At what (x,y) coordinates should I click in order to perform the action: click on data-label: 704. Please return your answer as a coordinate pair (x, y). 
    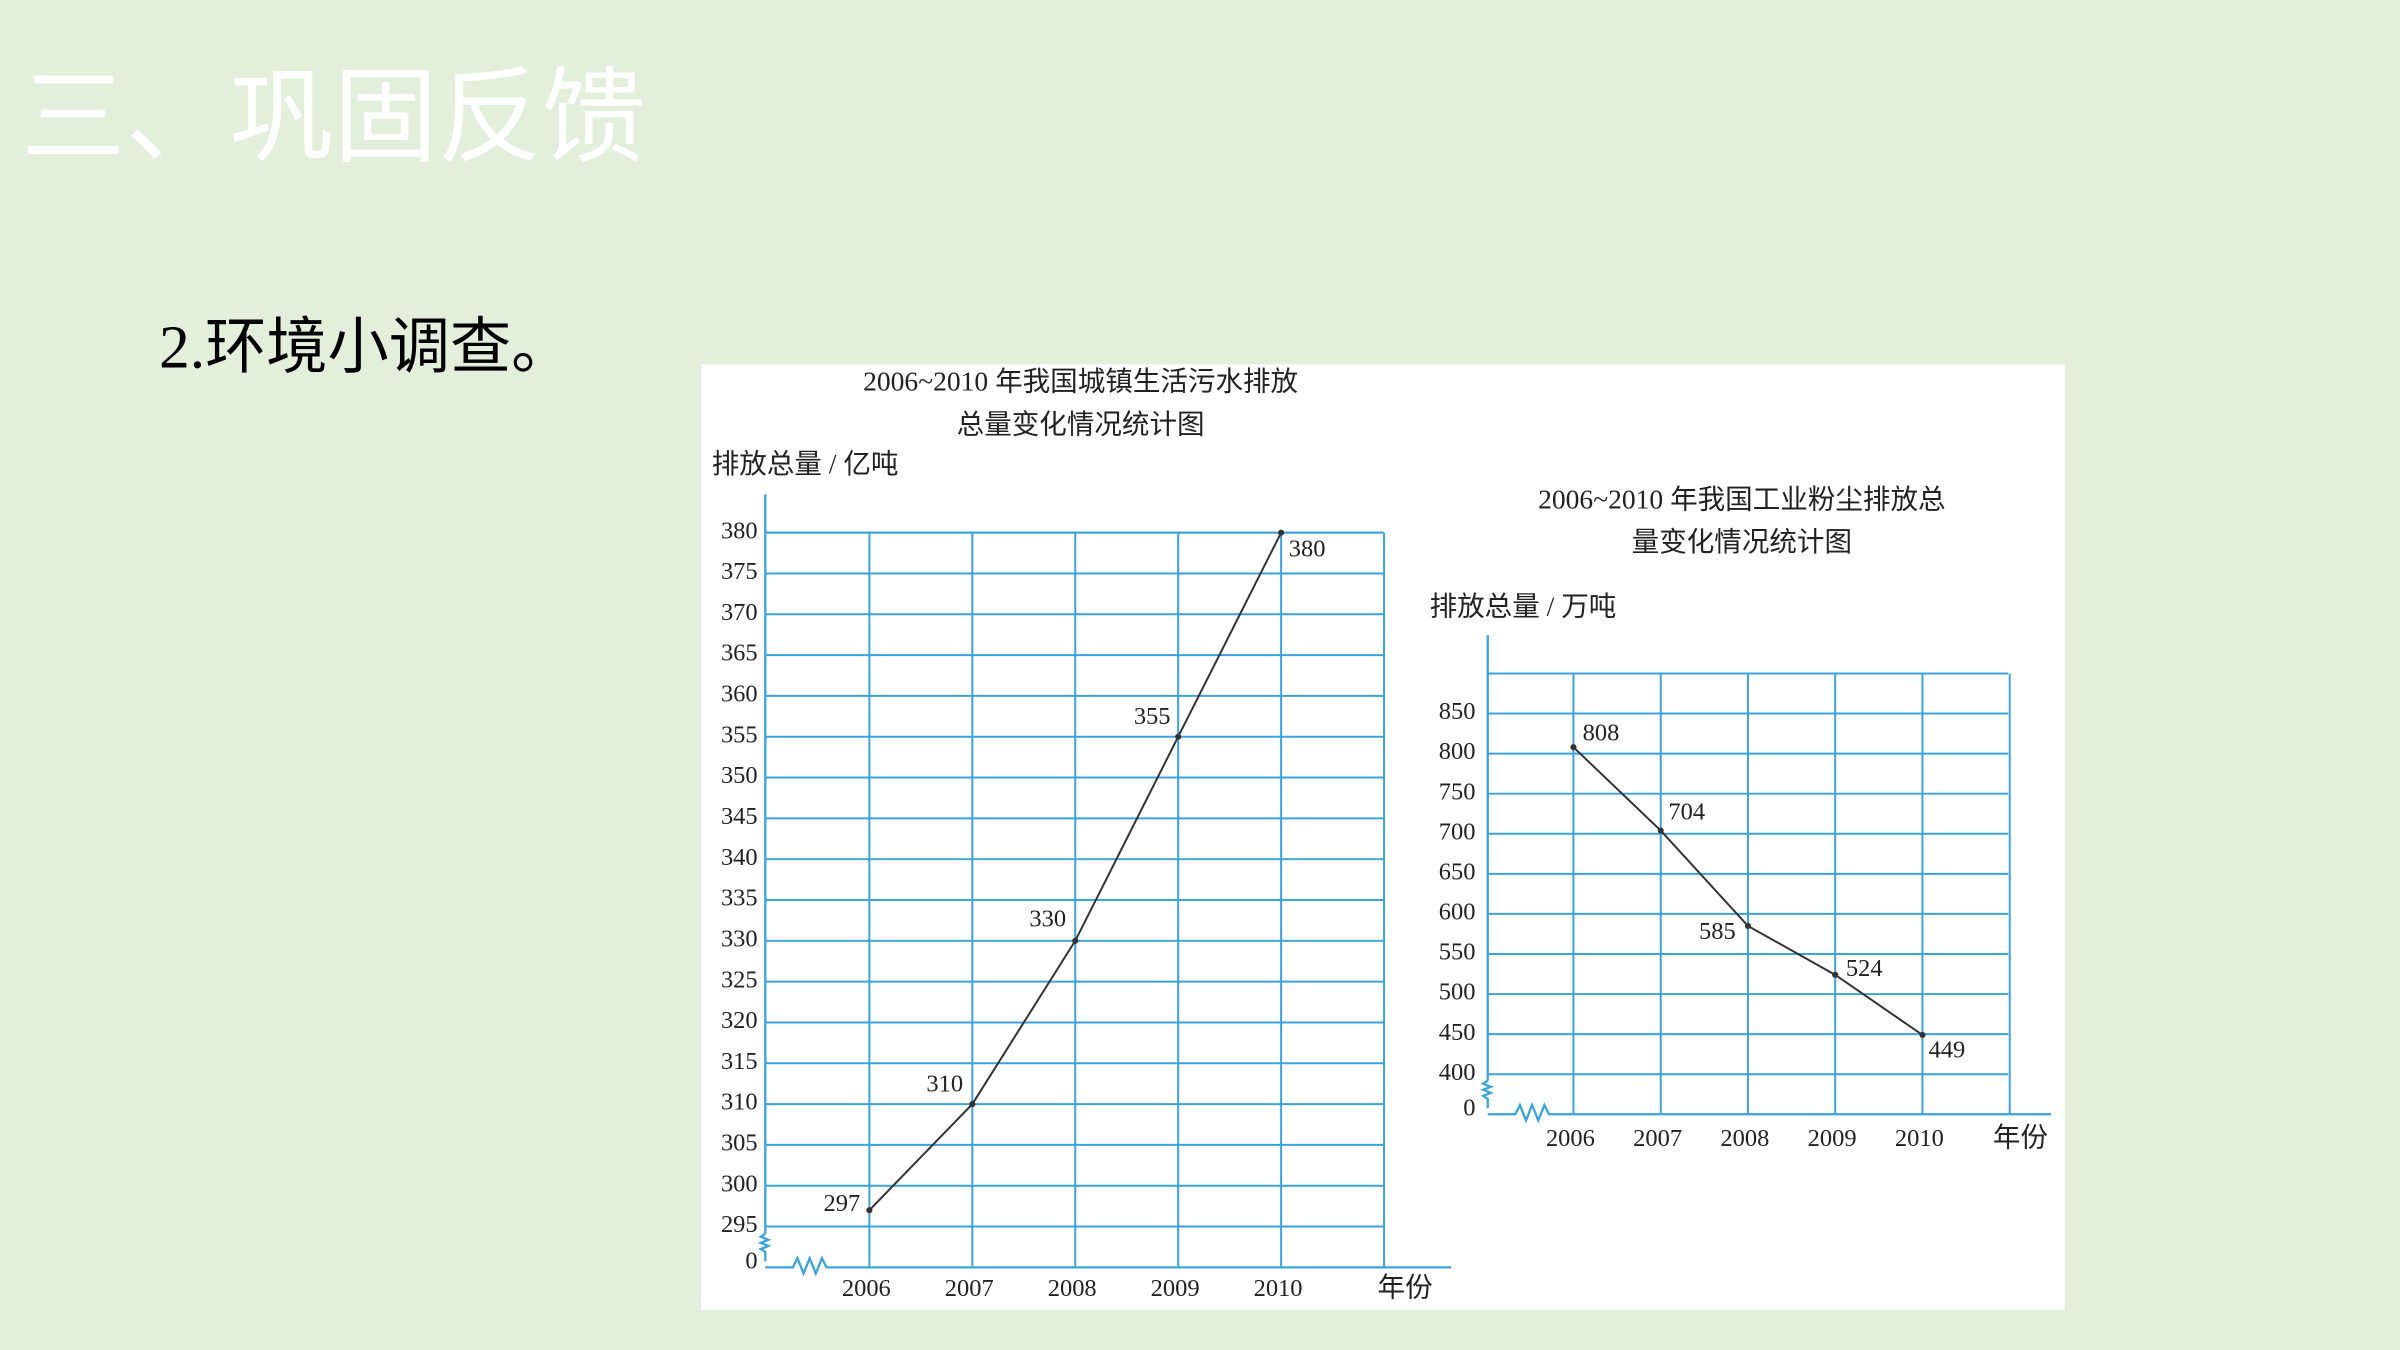
    Looking at the image, I should click on (1686, 811).